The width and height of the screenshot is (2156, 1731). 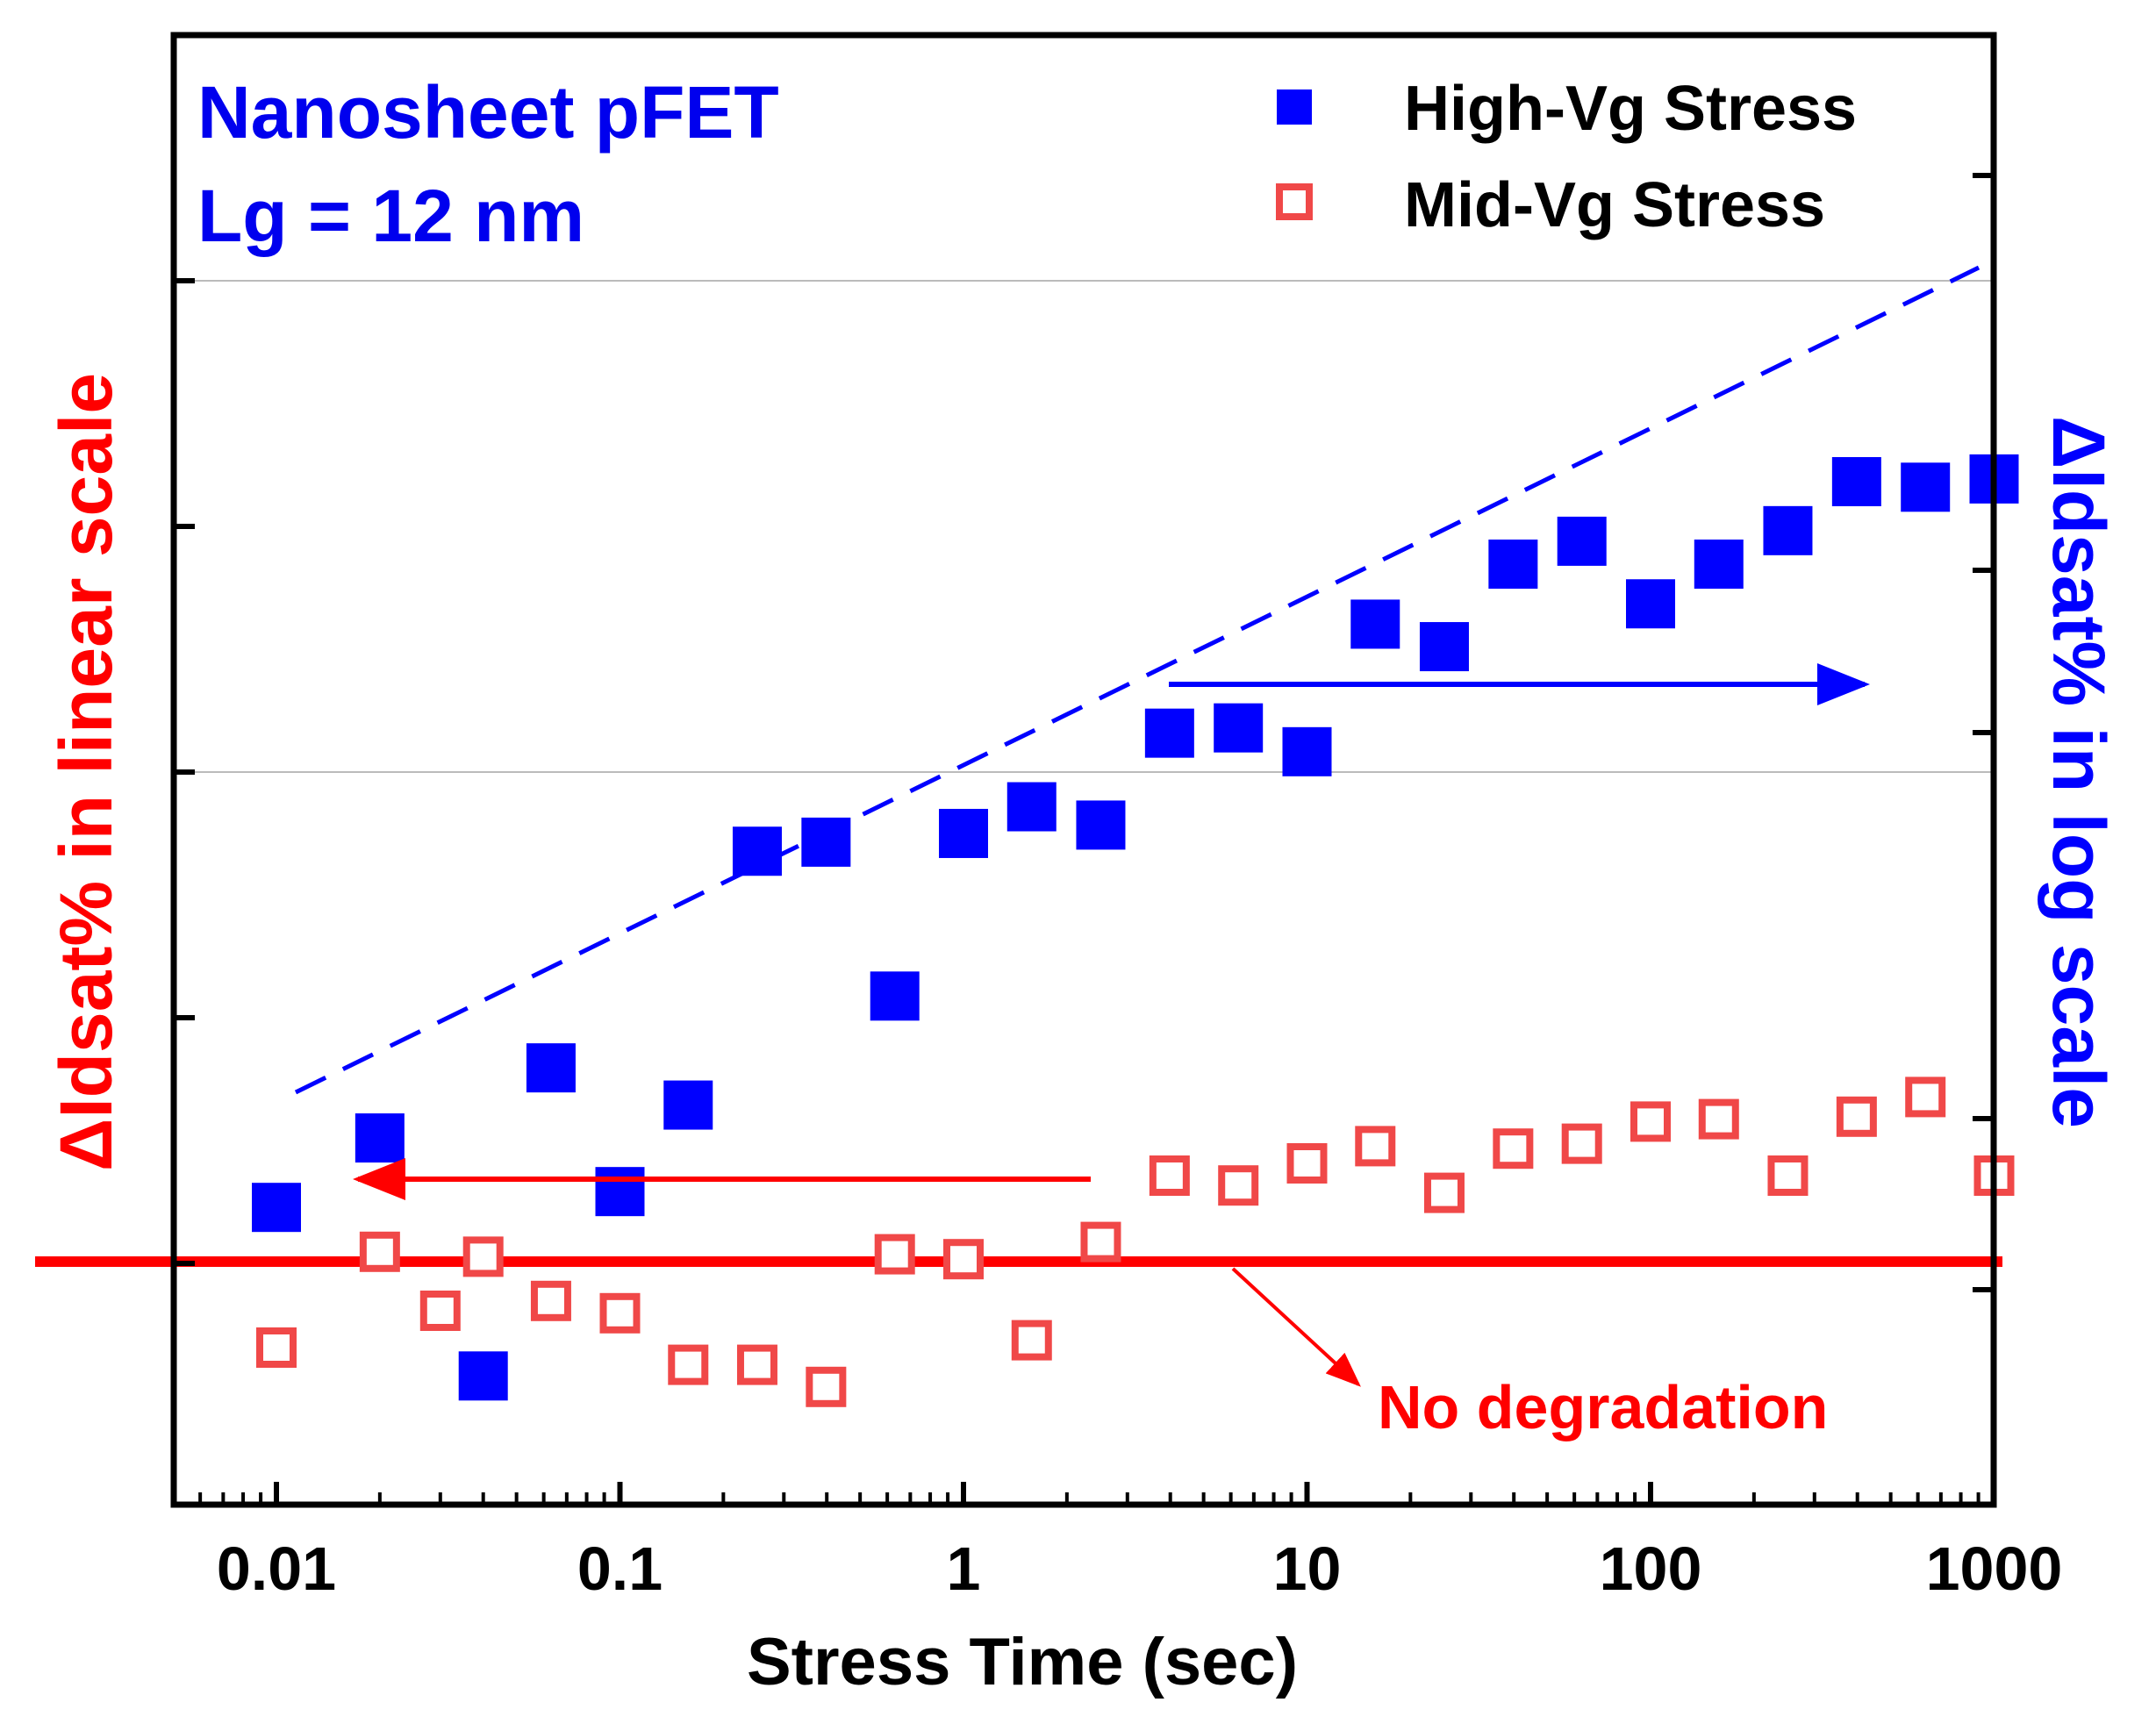 What do you see at coordinates (86, 772) in the screenshot?
I see `y-axis-left-title: ΔIdsat% in linear scale` at bounding box center [86, 772].